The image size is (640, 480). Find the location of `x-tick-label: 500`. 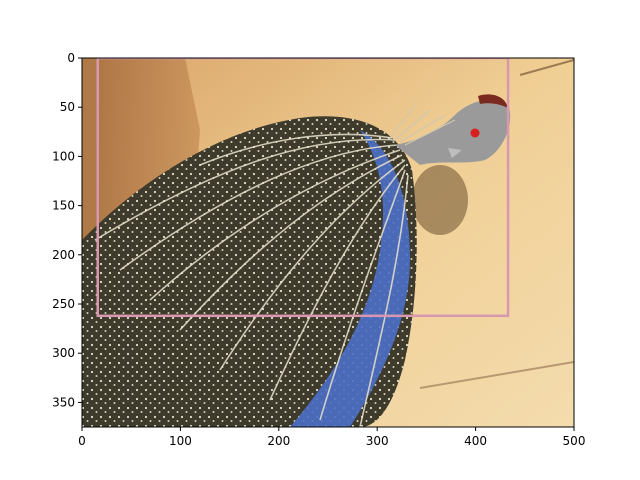

x-tick-label: 500 is located at coordinates (574, 441).